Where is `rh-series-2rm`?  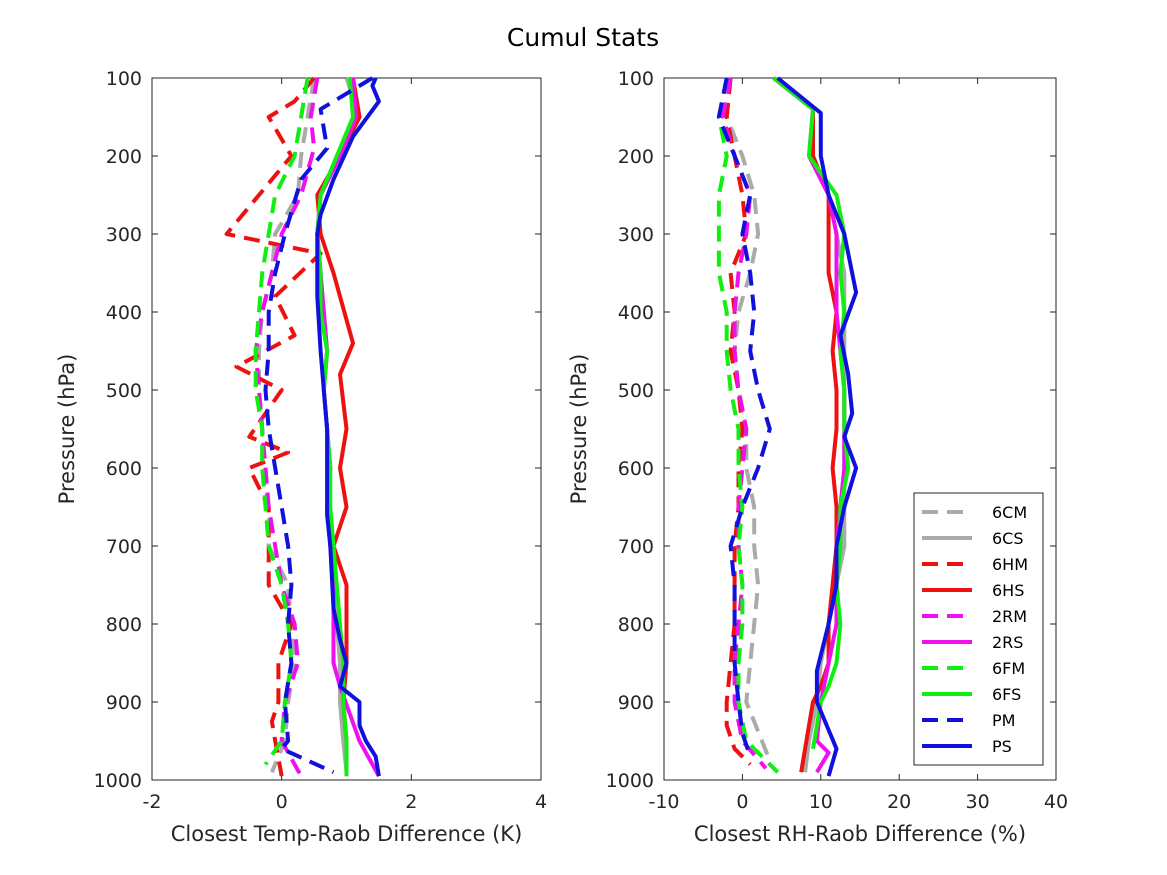 rh-series-2rm is located at coordinates (744, 423).